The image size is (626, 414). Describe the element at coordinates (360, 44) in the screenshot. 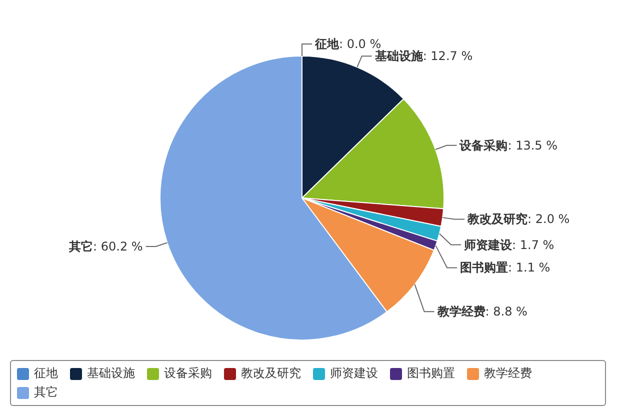

I see `text: : 0.0 %` at that location.